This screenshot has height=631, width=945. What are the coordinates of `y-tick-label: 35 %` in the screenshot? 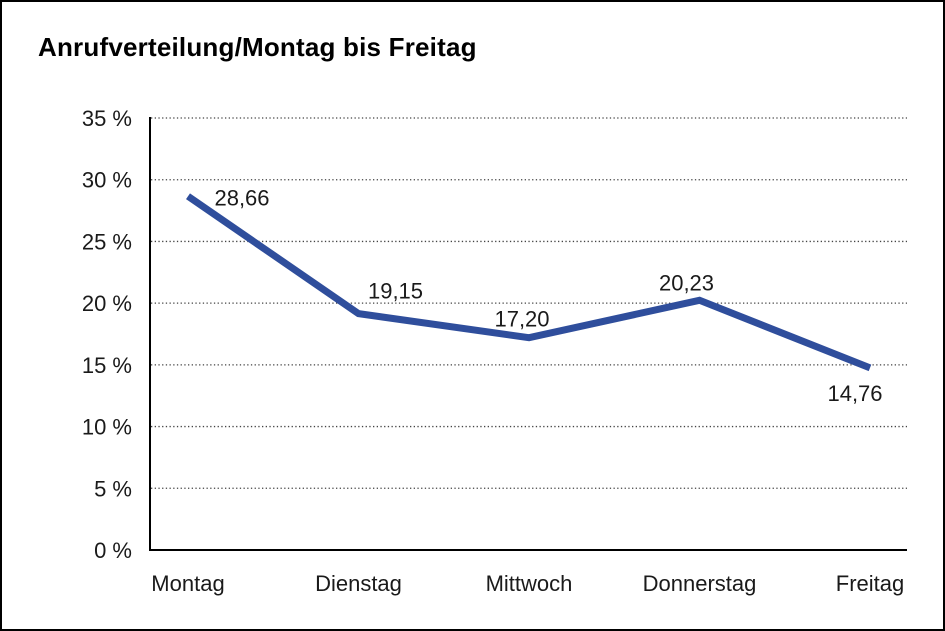 It's located at (107, 118).